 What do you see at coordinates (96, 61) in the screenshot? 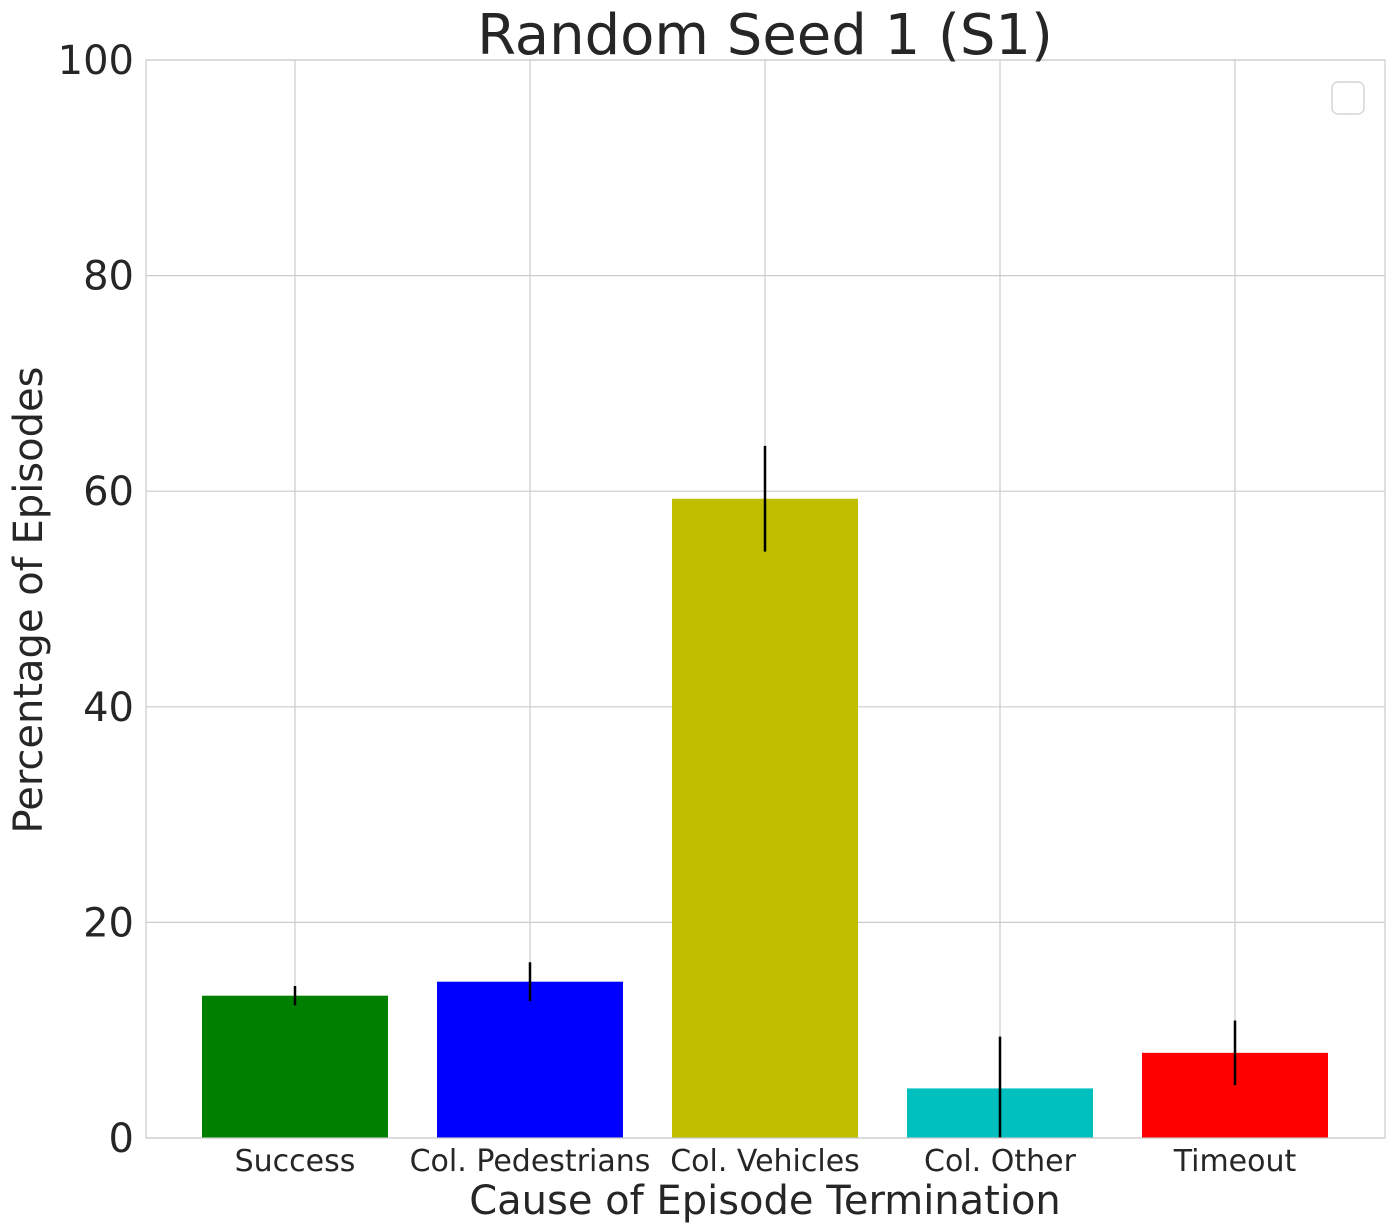
I see `y-tick-label: 100` at bounding box center [96, 61].